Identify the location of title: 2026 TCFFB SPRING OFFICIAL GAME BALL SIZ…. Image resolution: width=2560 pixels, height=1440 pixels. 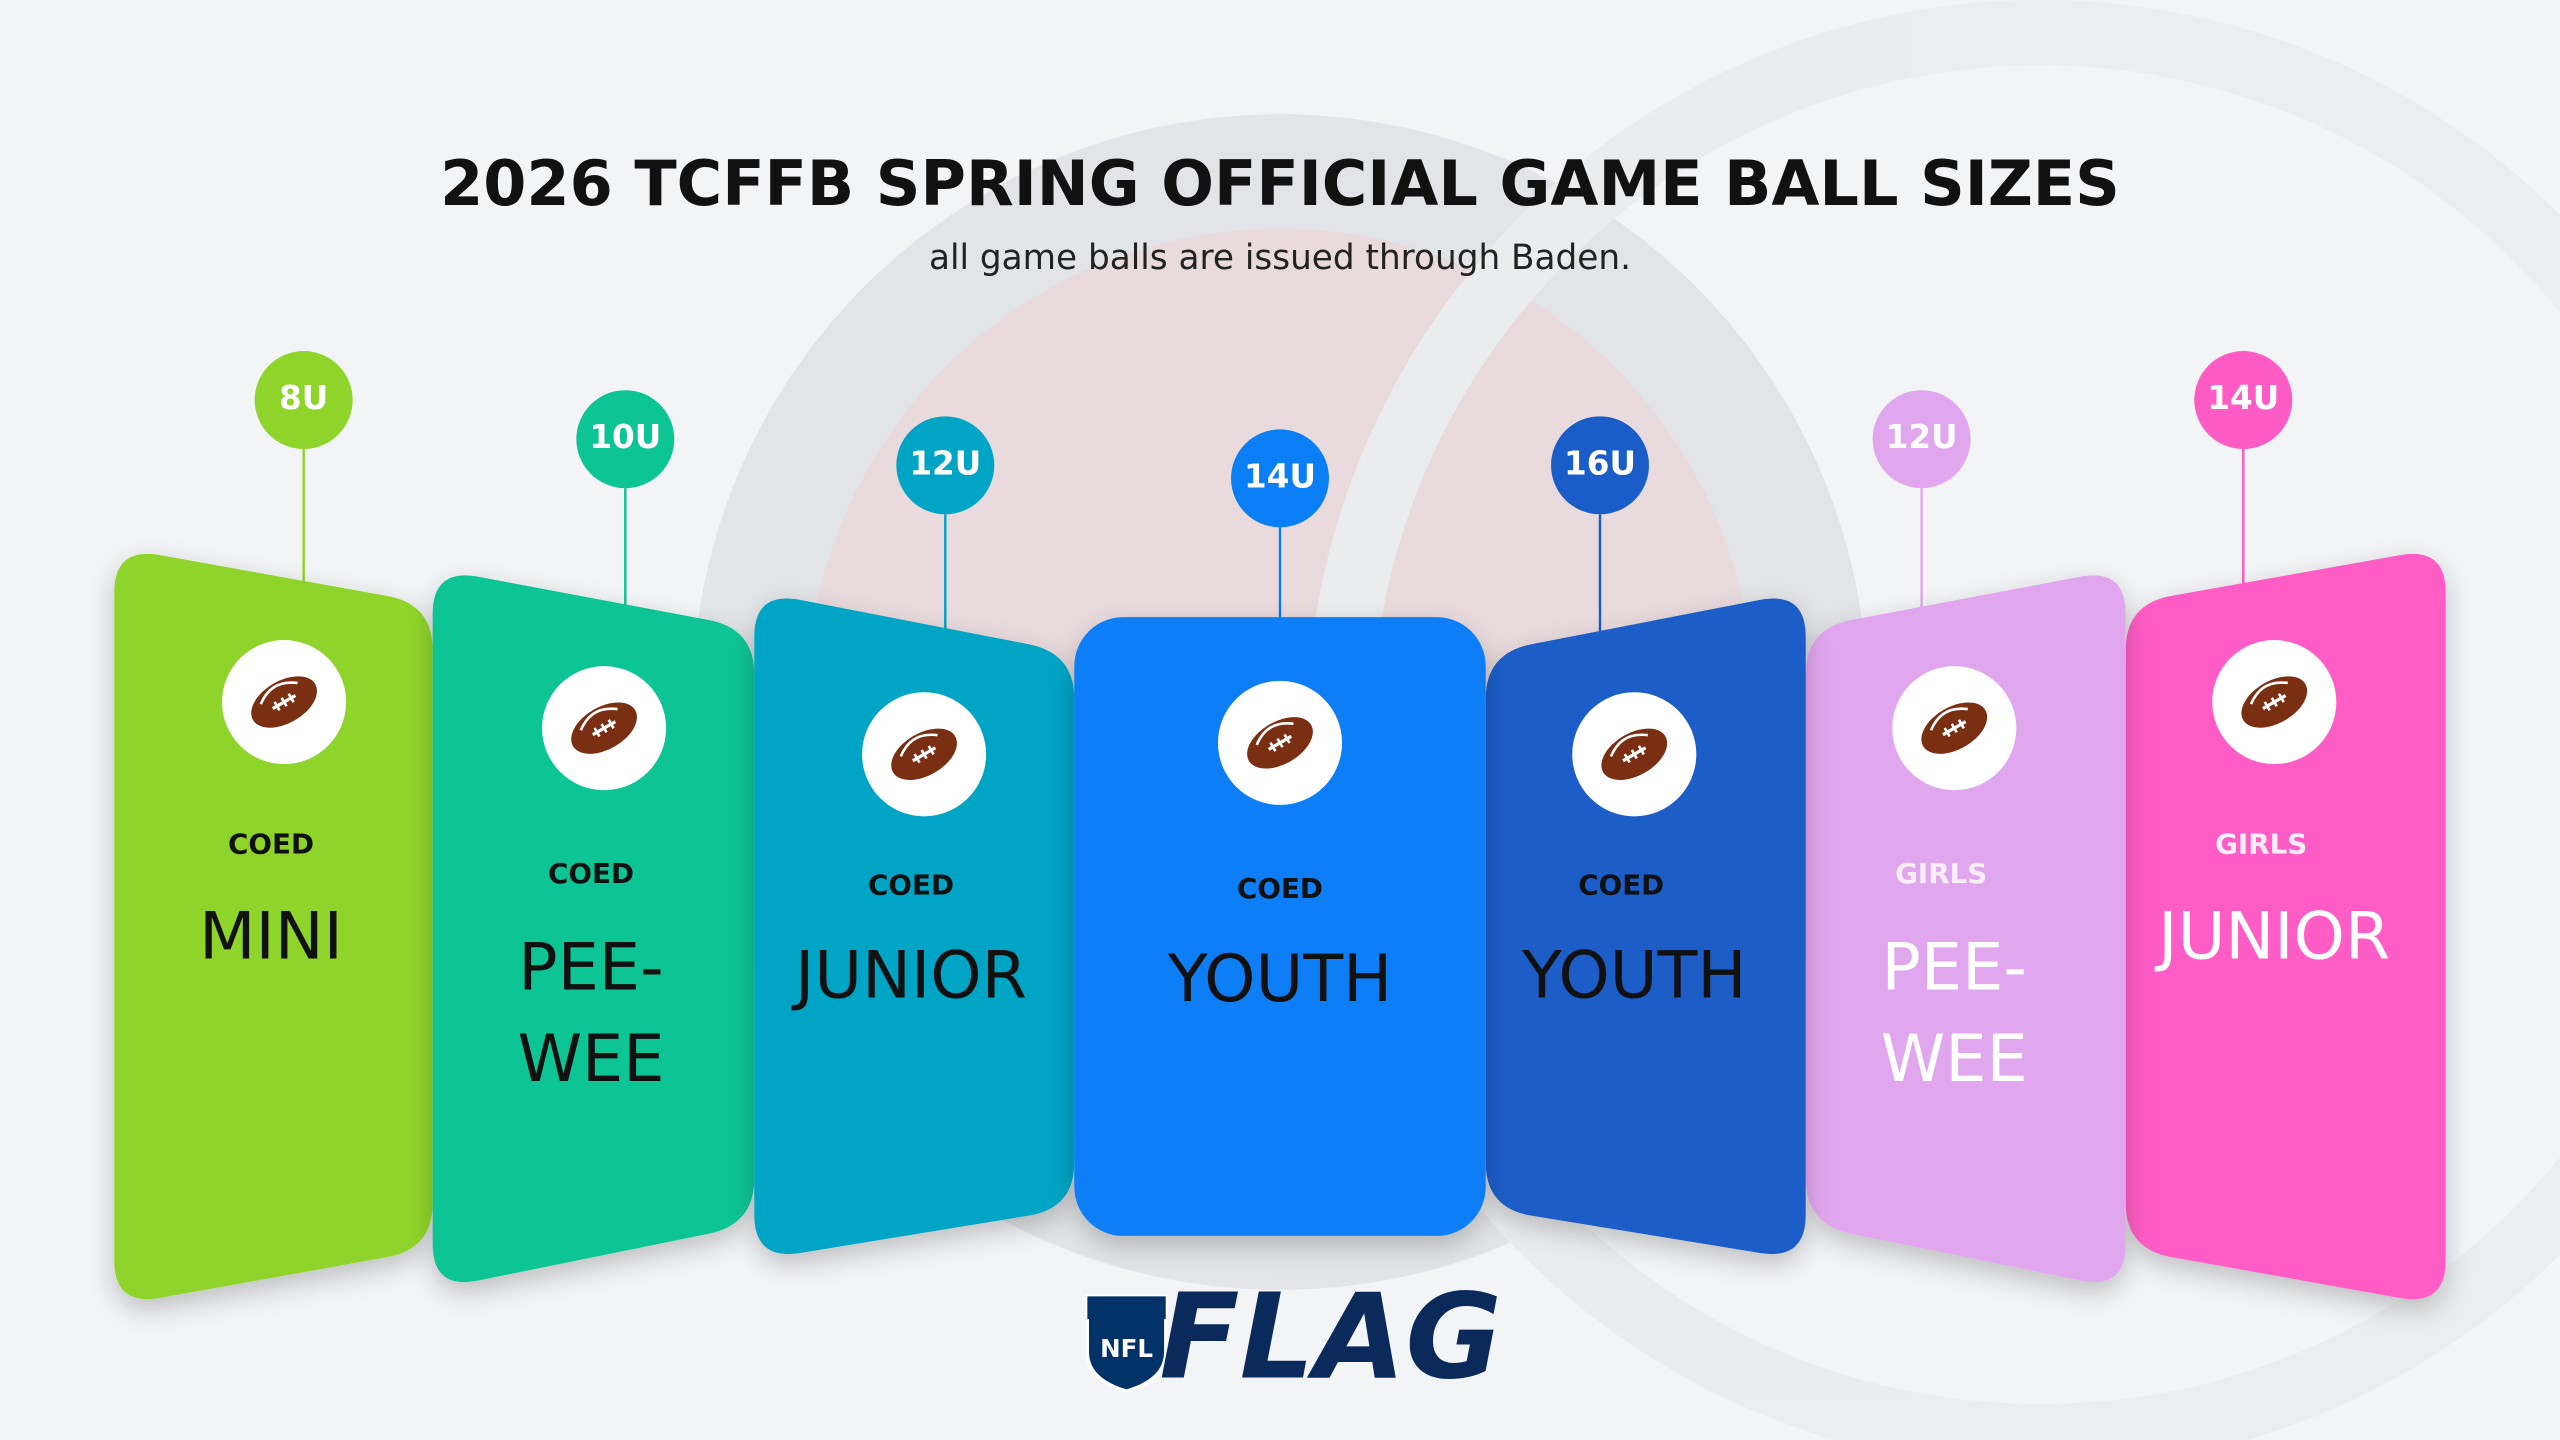
(1280, 183).